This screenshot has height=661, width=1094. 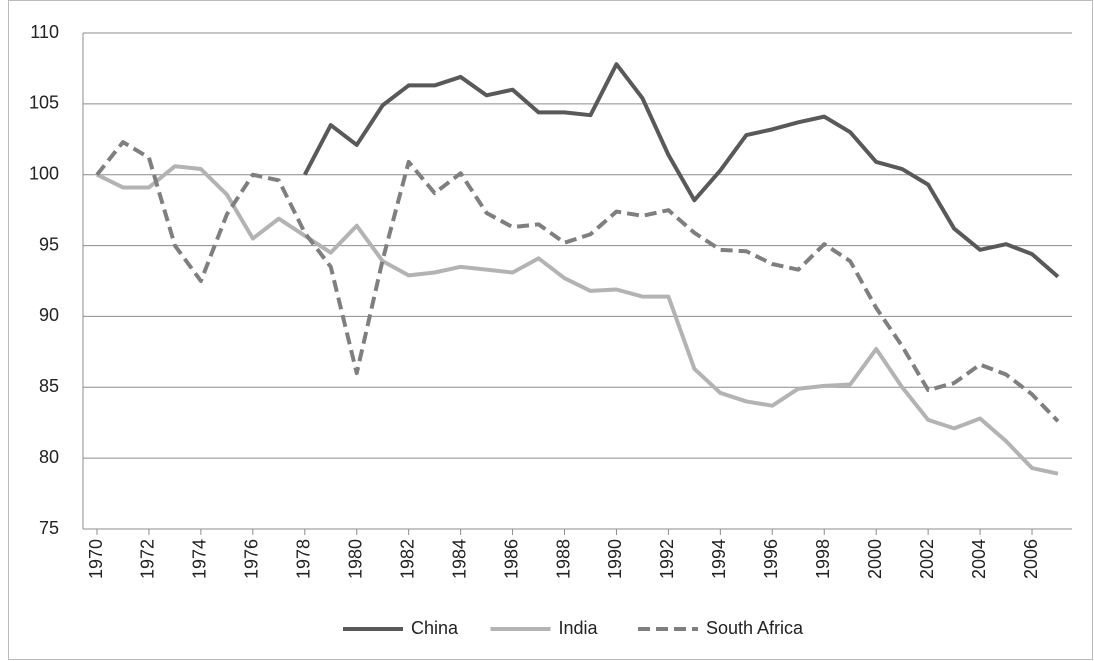 What do you see at coordinates (435, 628) in the screenshot?
I see `legend-label: China` at bounding box center [435, 628].